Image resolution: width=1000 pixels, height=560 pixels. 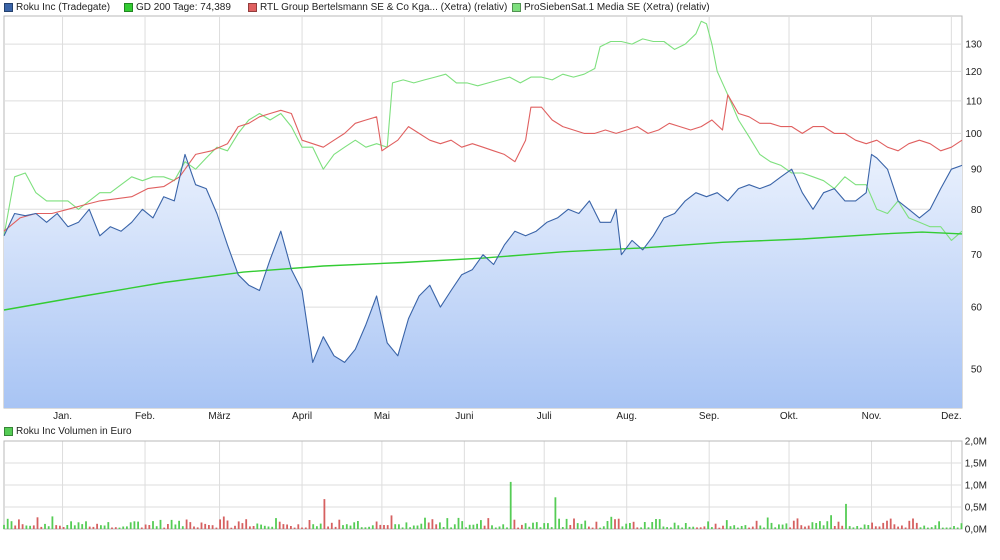 What do you see at coordinates (951, 416) in the screenshot?
I see `x-tick-label: Dez.` at bounding box center [951, 416].